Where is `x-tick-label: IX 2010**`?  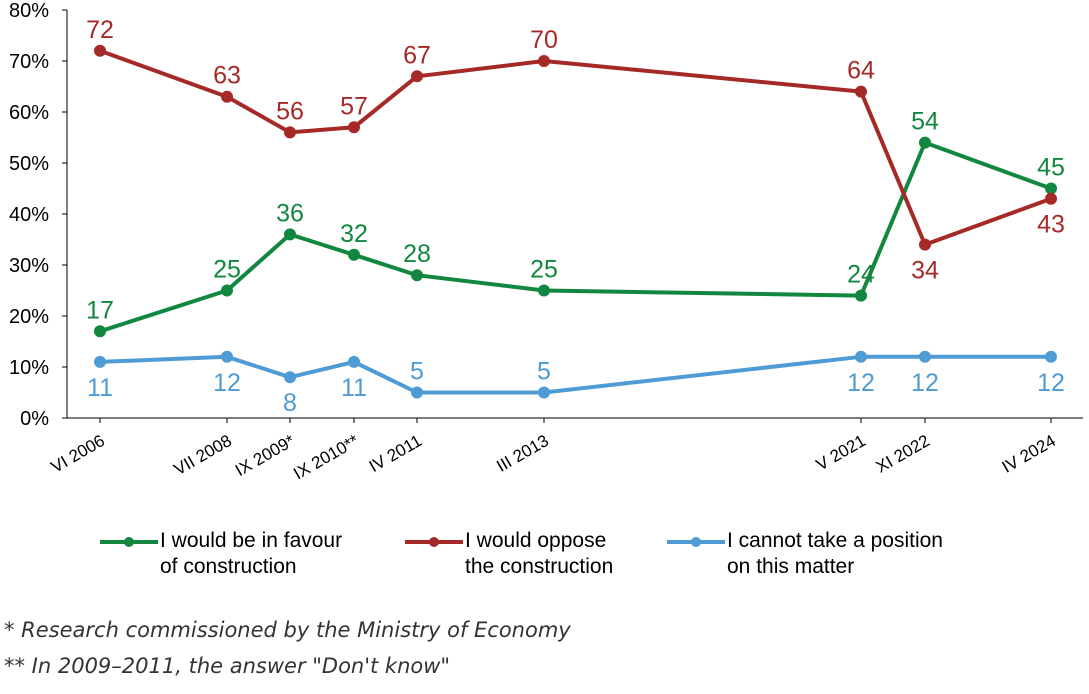 x-tick-label: IX 2010** is located at coordinates (326, 457).